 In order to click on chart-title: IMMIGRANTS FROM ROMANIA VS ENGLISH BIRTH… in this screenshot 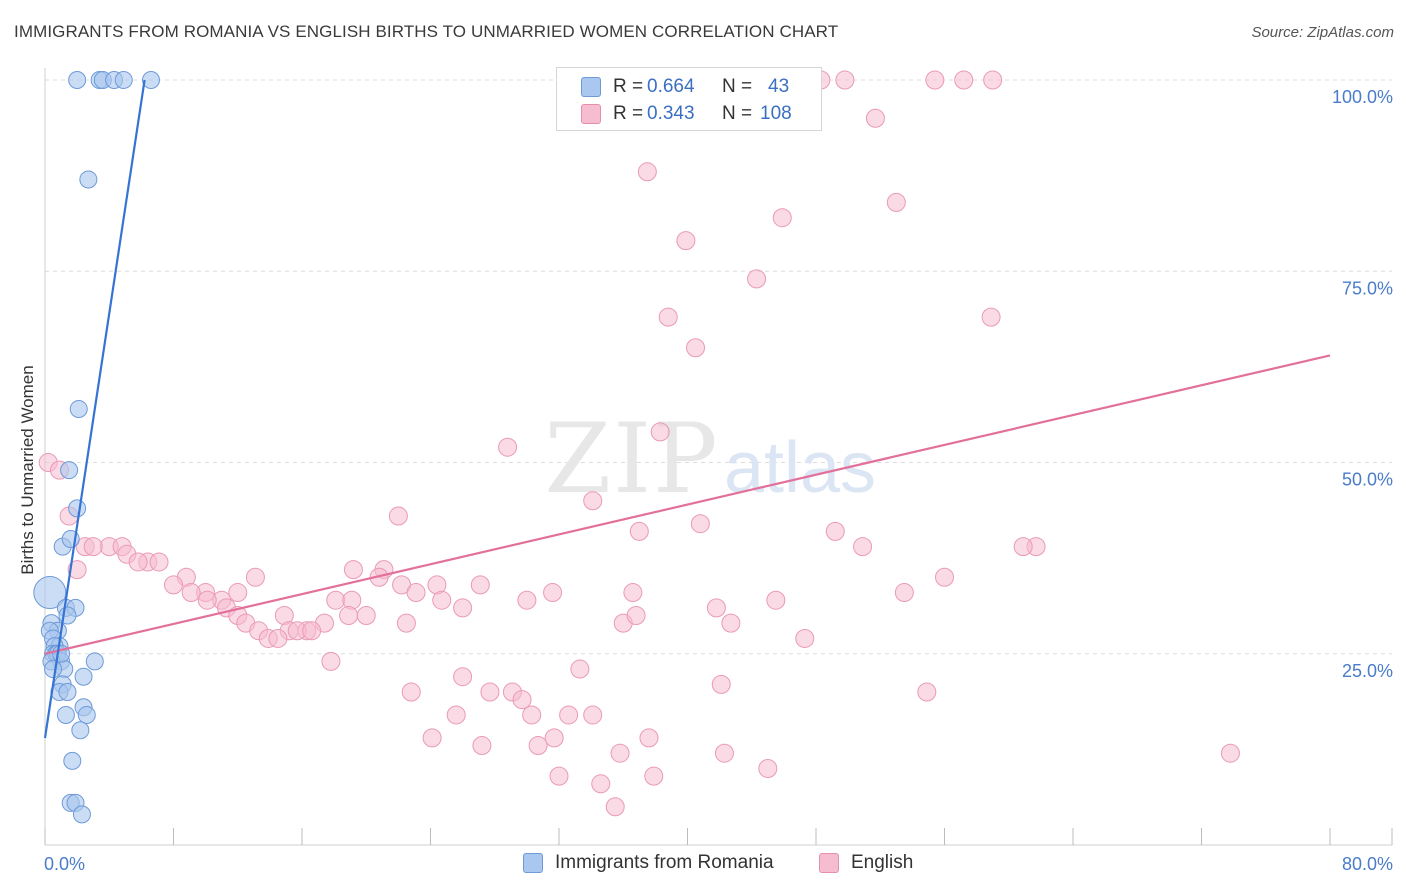, I will do `click(426, 31)`.